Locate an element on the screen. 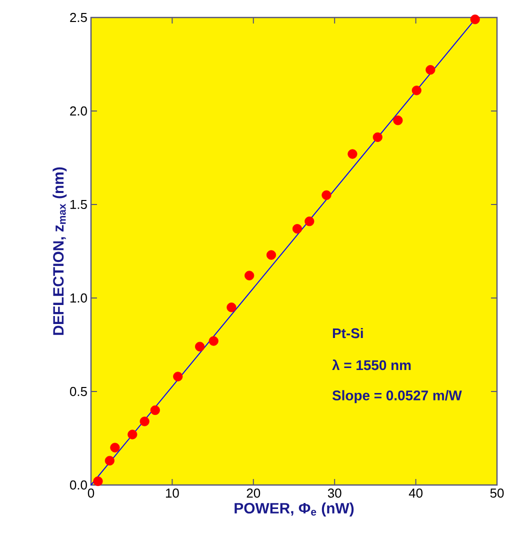 This screenshot has width=511, height=557. y-tick-label: 1.0 is located at coordinates (78, 298).